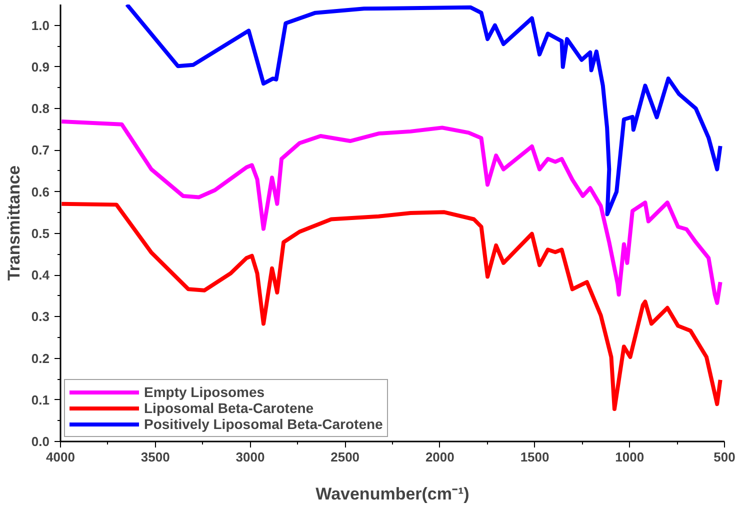 This screenshot has width=744, height=506. What do you see at coordinates (263, 424) in the screenshot?
I see `legend-label: Positively Liposomal Beta-Carotene` at bounding box center [263, 424].